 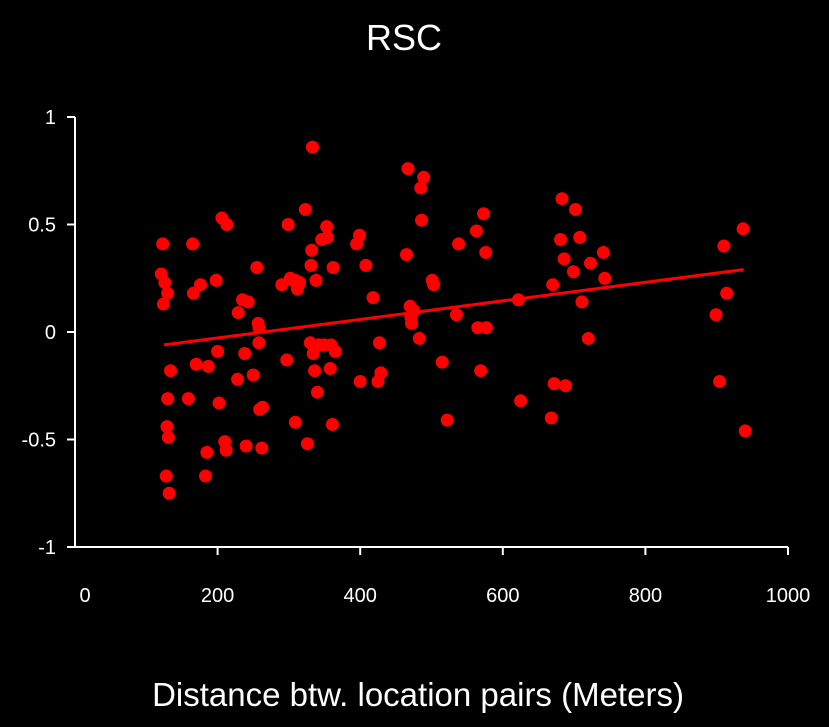 I want to click on trend-line, so click(x=453, y=307).